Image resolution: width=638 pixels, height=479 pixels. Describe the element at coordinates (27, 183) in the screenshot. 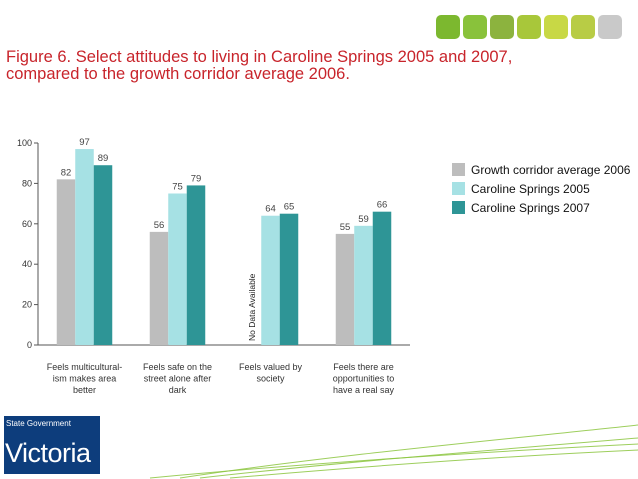

I see `y-tick-label: 80` at that location.